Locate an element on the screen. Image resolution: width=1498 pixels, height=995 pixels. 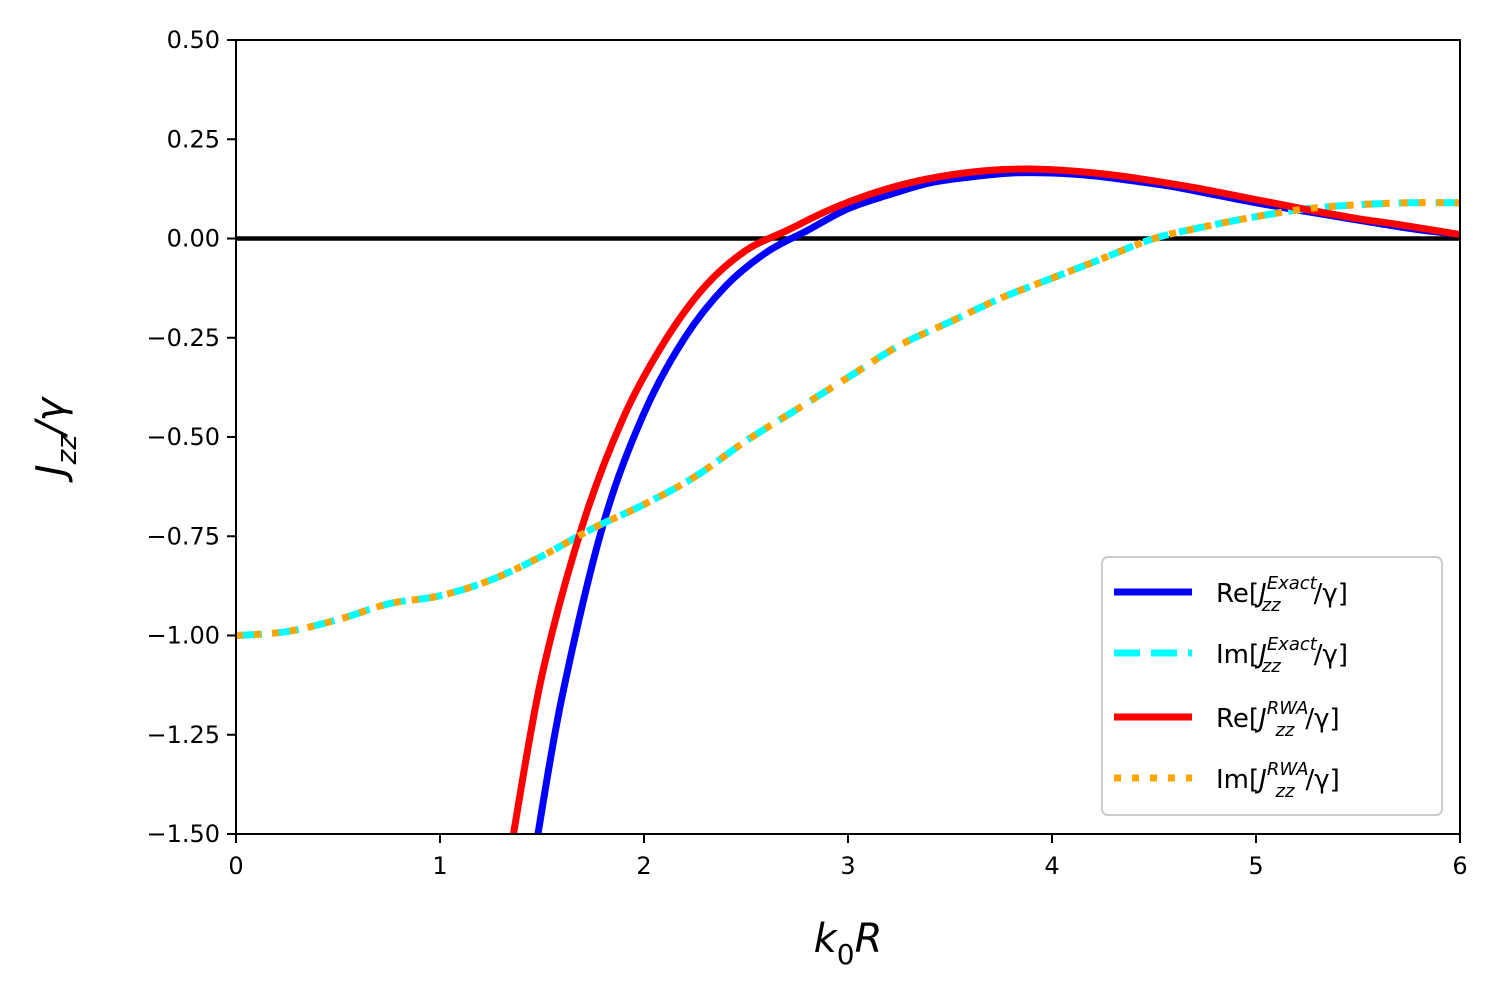
legend-label: Re[JRWA zz/γ] is located at coordinates (1278, 719).